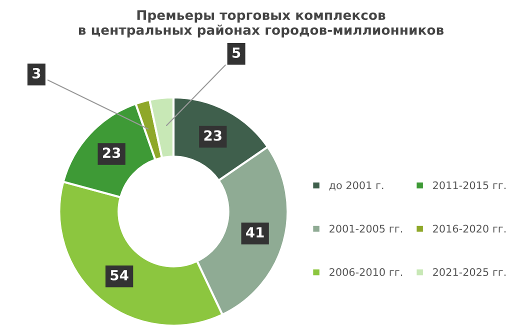  What do you see at coordinates (261, 24) in the screenshot?
I see `chart-title: Премьеры торговых комплексов в центральных районах городов-миллионников` at bounding box center [261, 24].